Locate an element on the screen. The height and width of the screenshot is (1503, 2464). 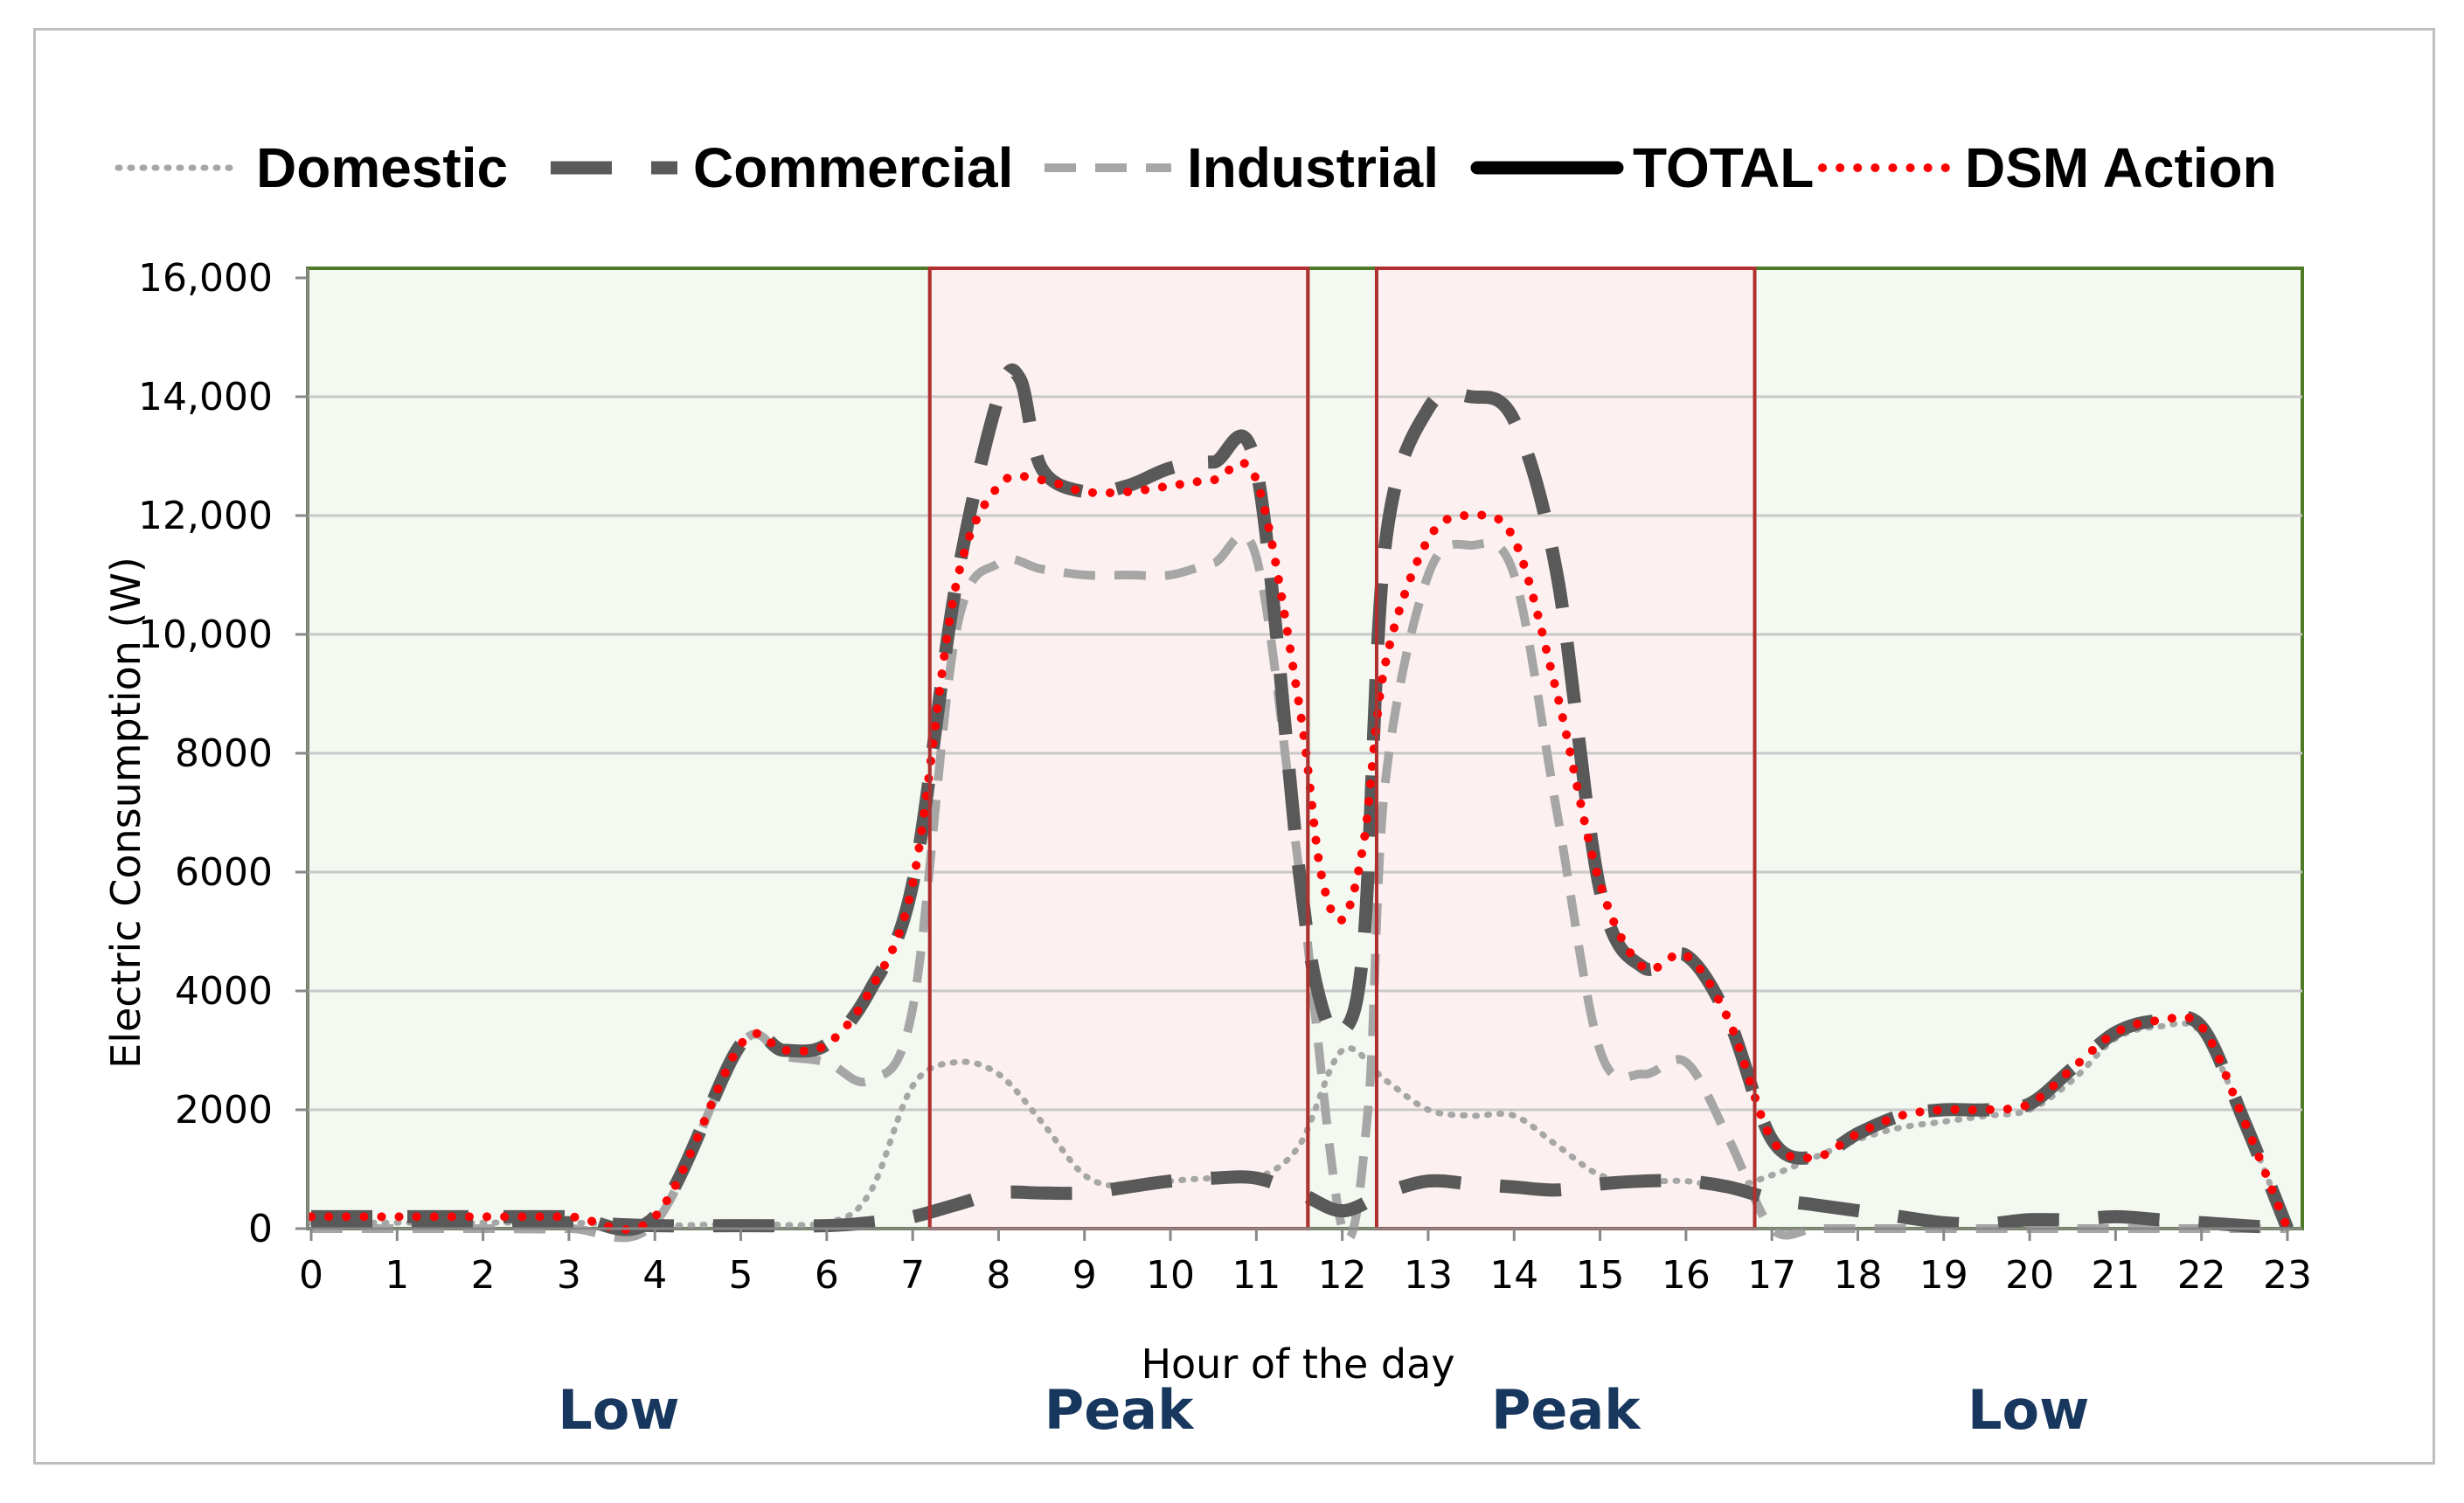
x-tick-label: 8 is located at coordinates (998, 1275).